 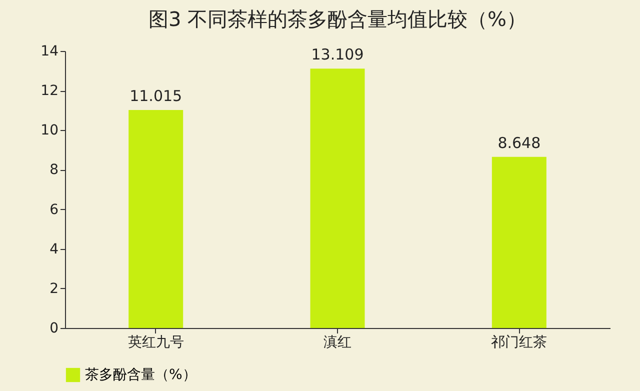 I want to click on chart-title: 图3 不同茶样的茶多酚含量均值比较（%）, so click(x=337, y=19).